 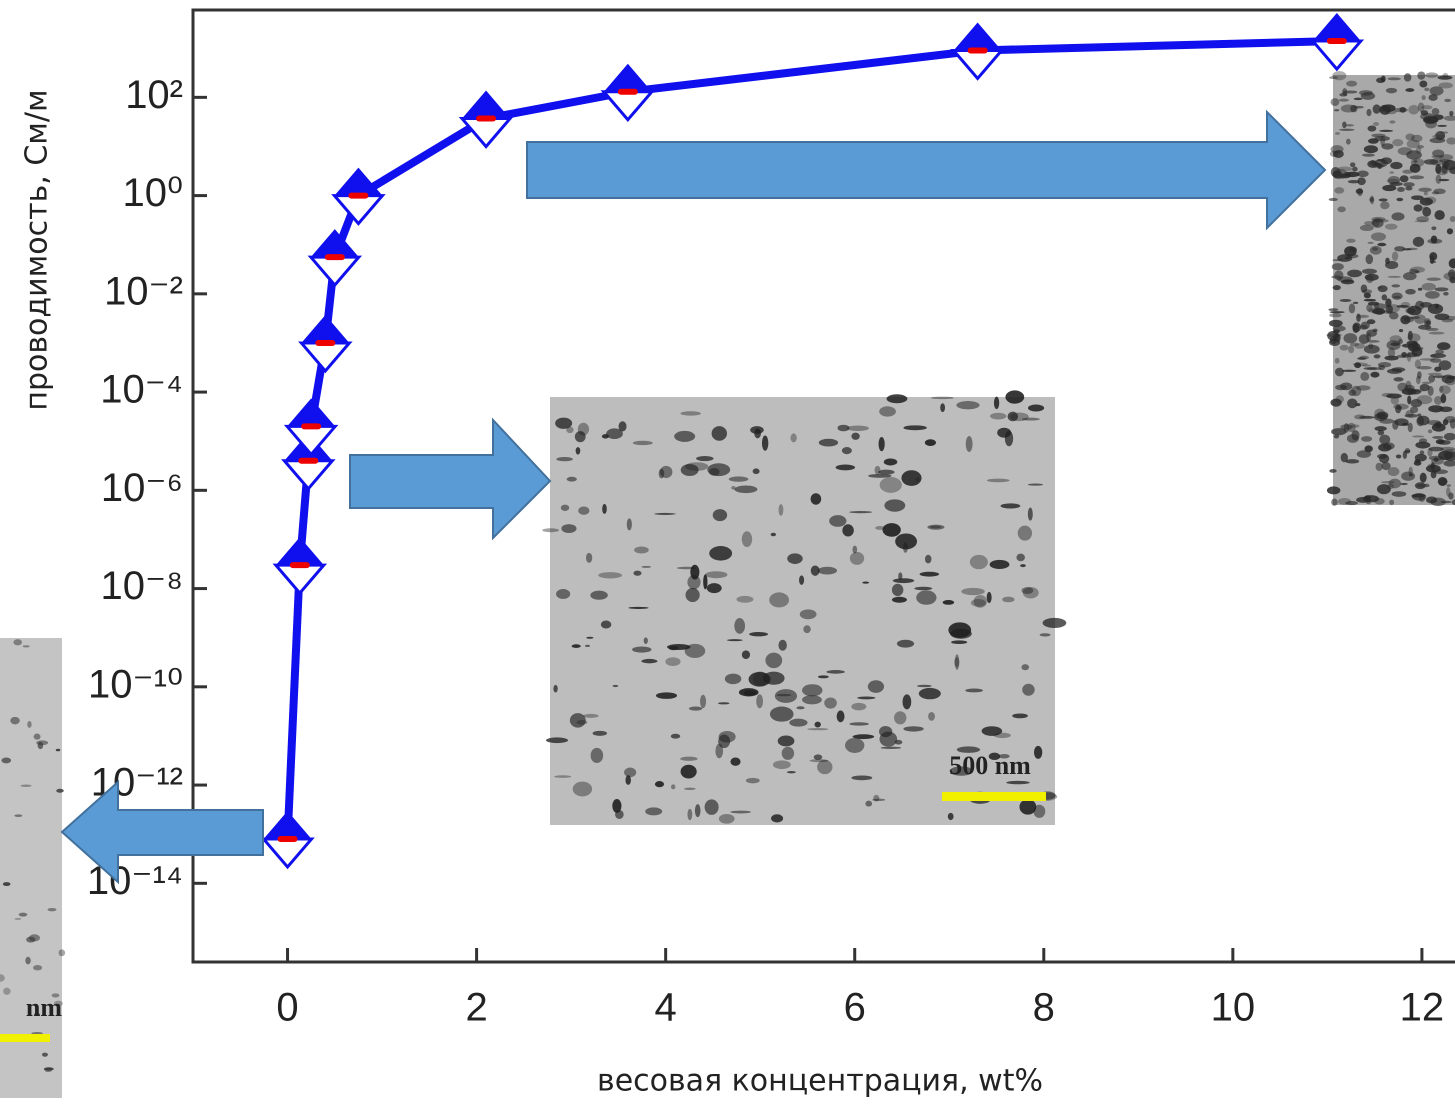 What do you see at coordinates (627, 77) in the screenshot?
I see `marker-upper` at bounding box center [627, 77].